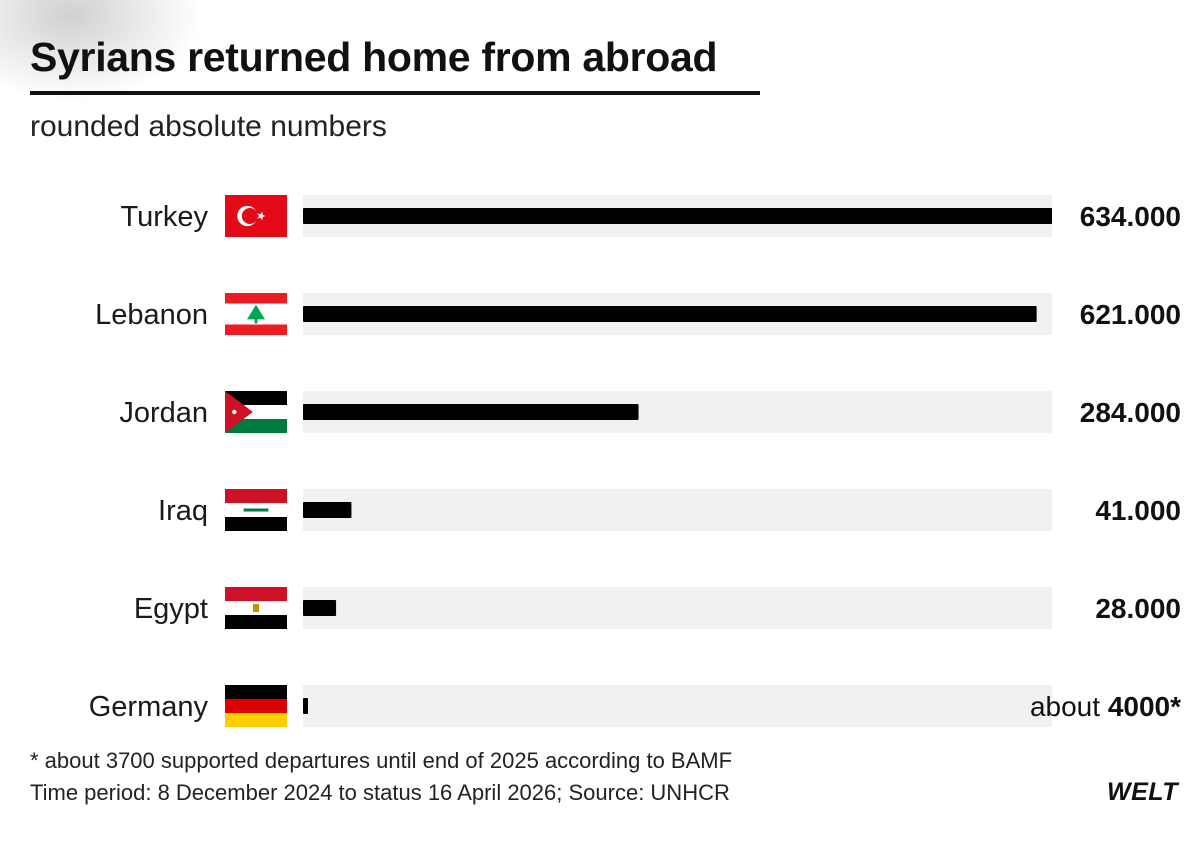 The image size is (1200, 855). Describe the element at coordinates (650, 412) in the screenshot. I see `bar-row-jordan: Jordan 284.000` at that location.